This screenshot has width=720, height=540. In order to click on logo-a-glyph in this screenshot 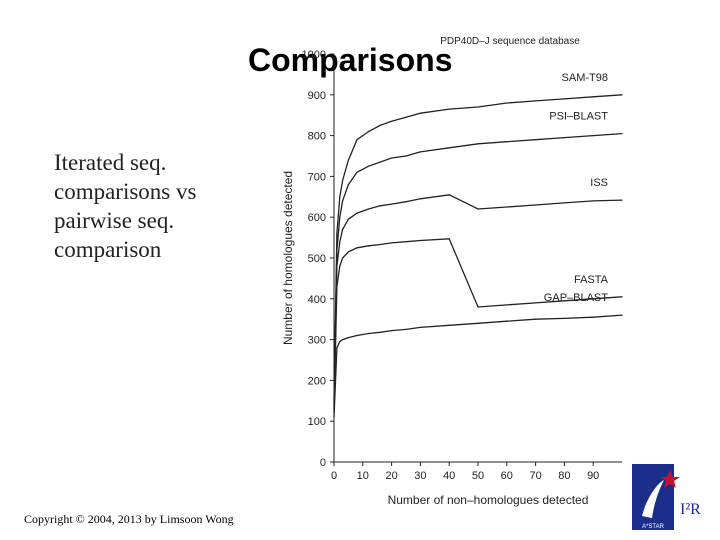, I will do `click(653, 499)`.